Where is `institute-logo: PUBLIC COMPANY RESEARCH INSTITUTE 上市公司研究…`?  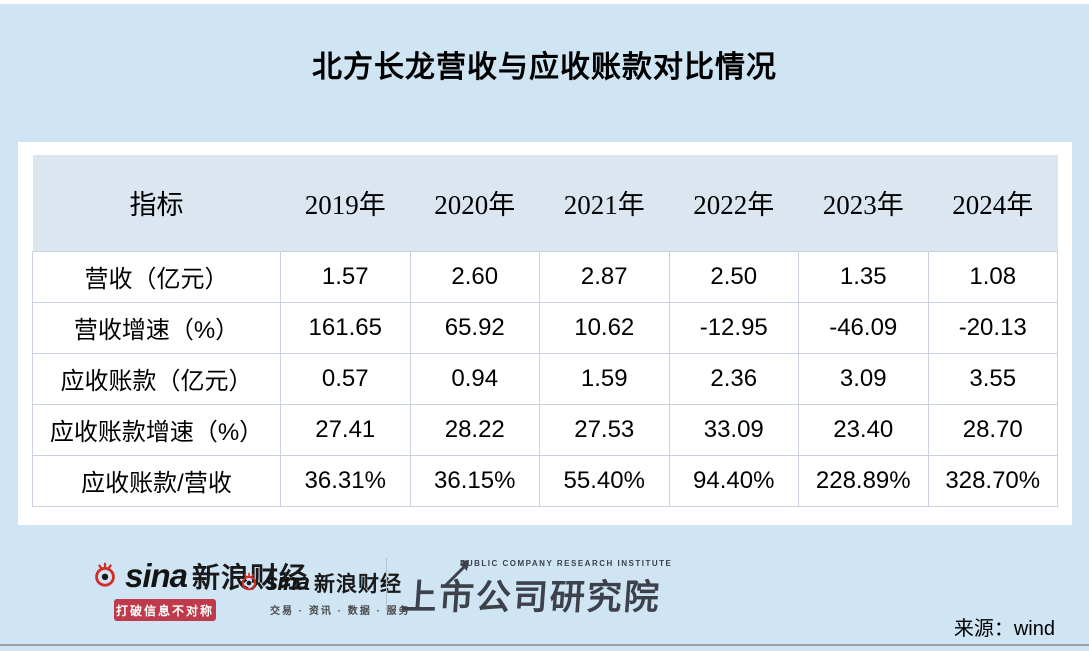
institute-logo: PUBLIC COMPANY RESEARCH INSTITUTE 上市公司研究… is located at coordinates (536, 589).